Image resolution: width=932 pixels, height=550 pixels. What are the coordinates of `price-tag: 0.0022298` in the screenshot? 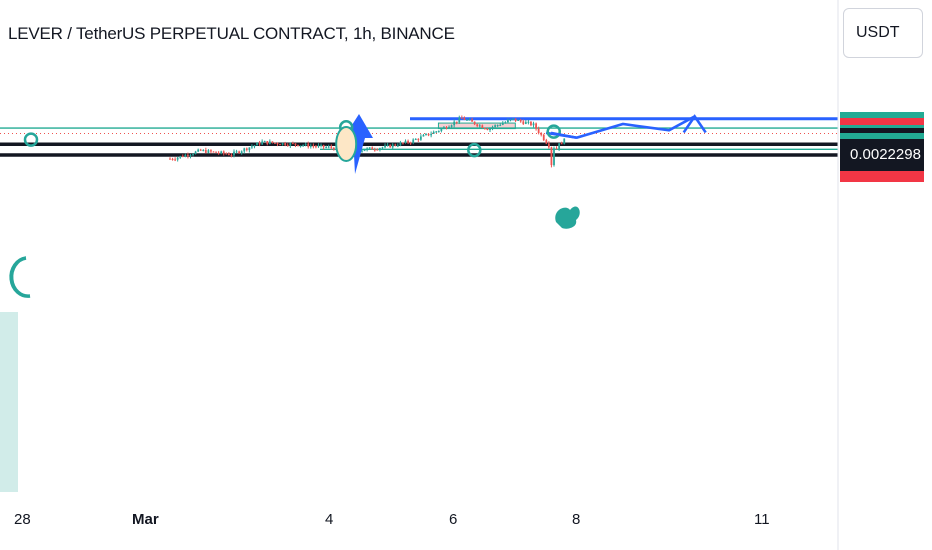 It's located at (882, 155).